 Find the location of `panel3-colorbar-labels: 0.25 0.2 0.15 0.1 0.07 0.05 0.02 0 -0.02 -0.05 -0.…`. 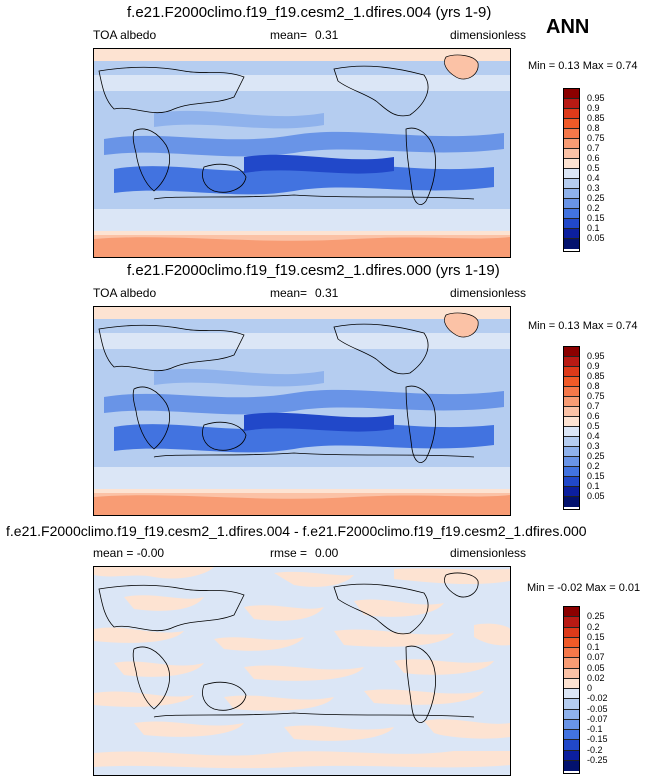

panel3-colorbar-labels: 0.25 0.2 0.15 0.1 0.07 0.05 0.02 0 -0.02 -0.05 -0.… is located at coordinates (607, 690).